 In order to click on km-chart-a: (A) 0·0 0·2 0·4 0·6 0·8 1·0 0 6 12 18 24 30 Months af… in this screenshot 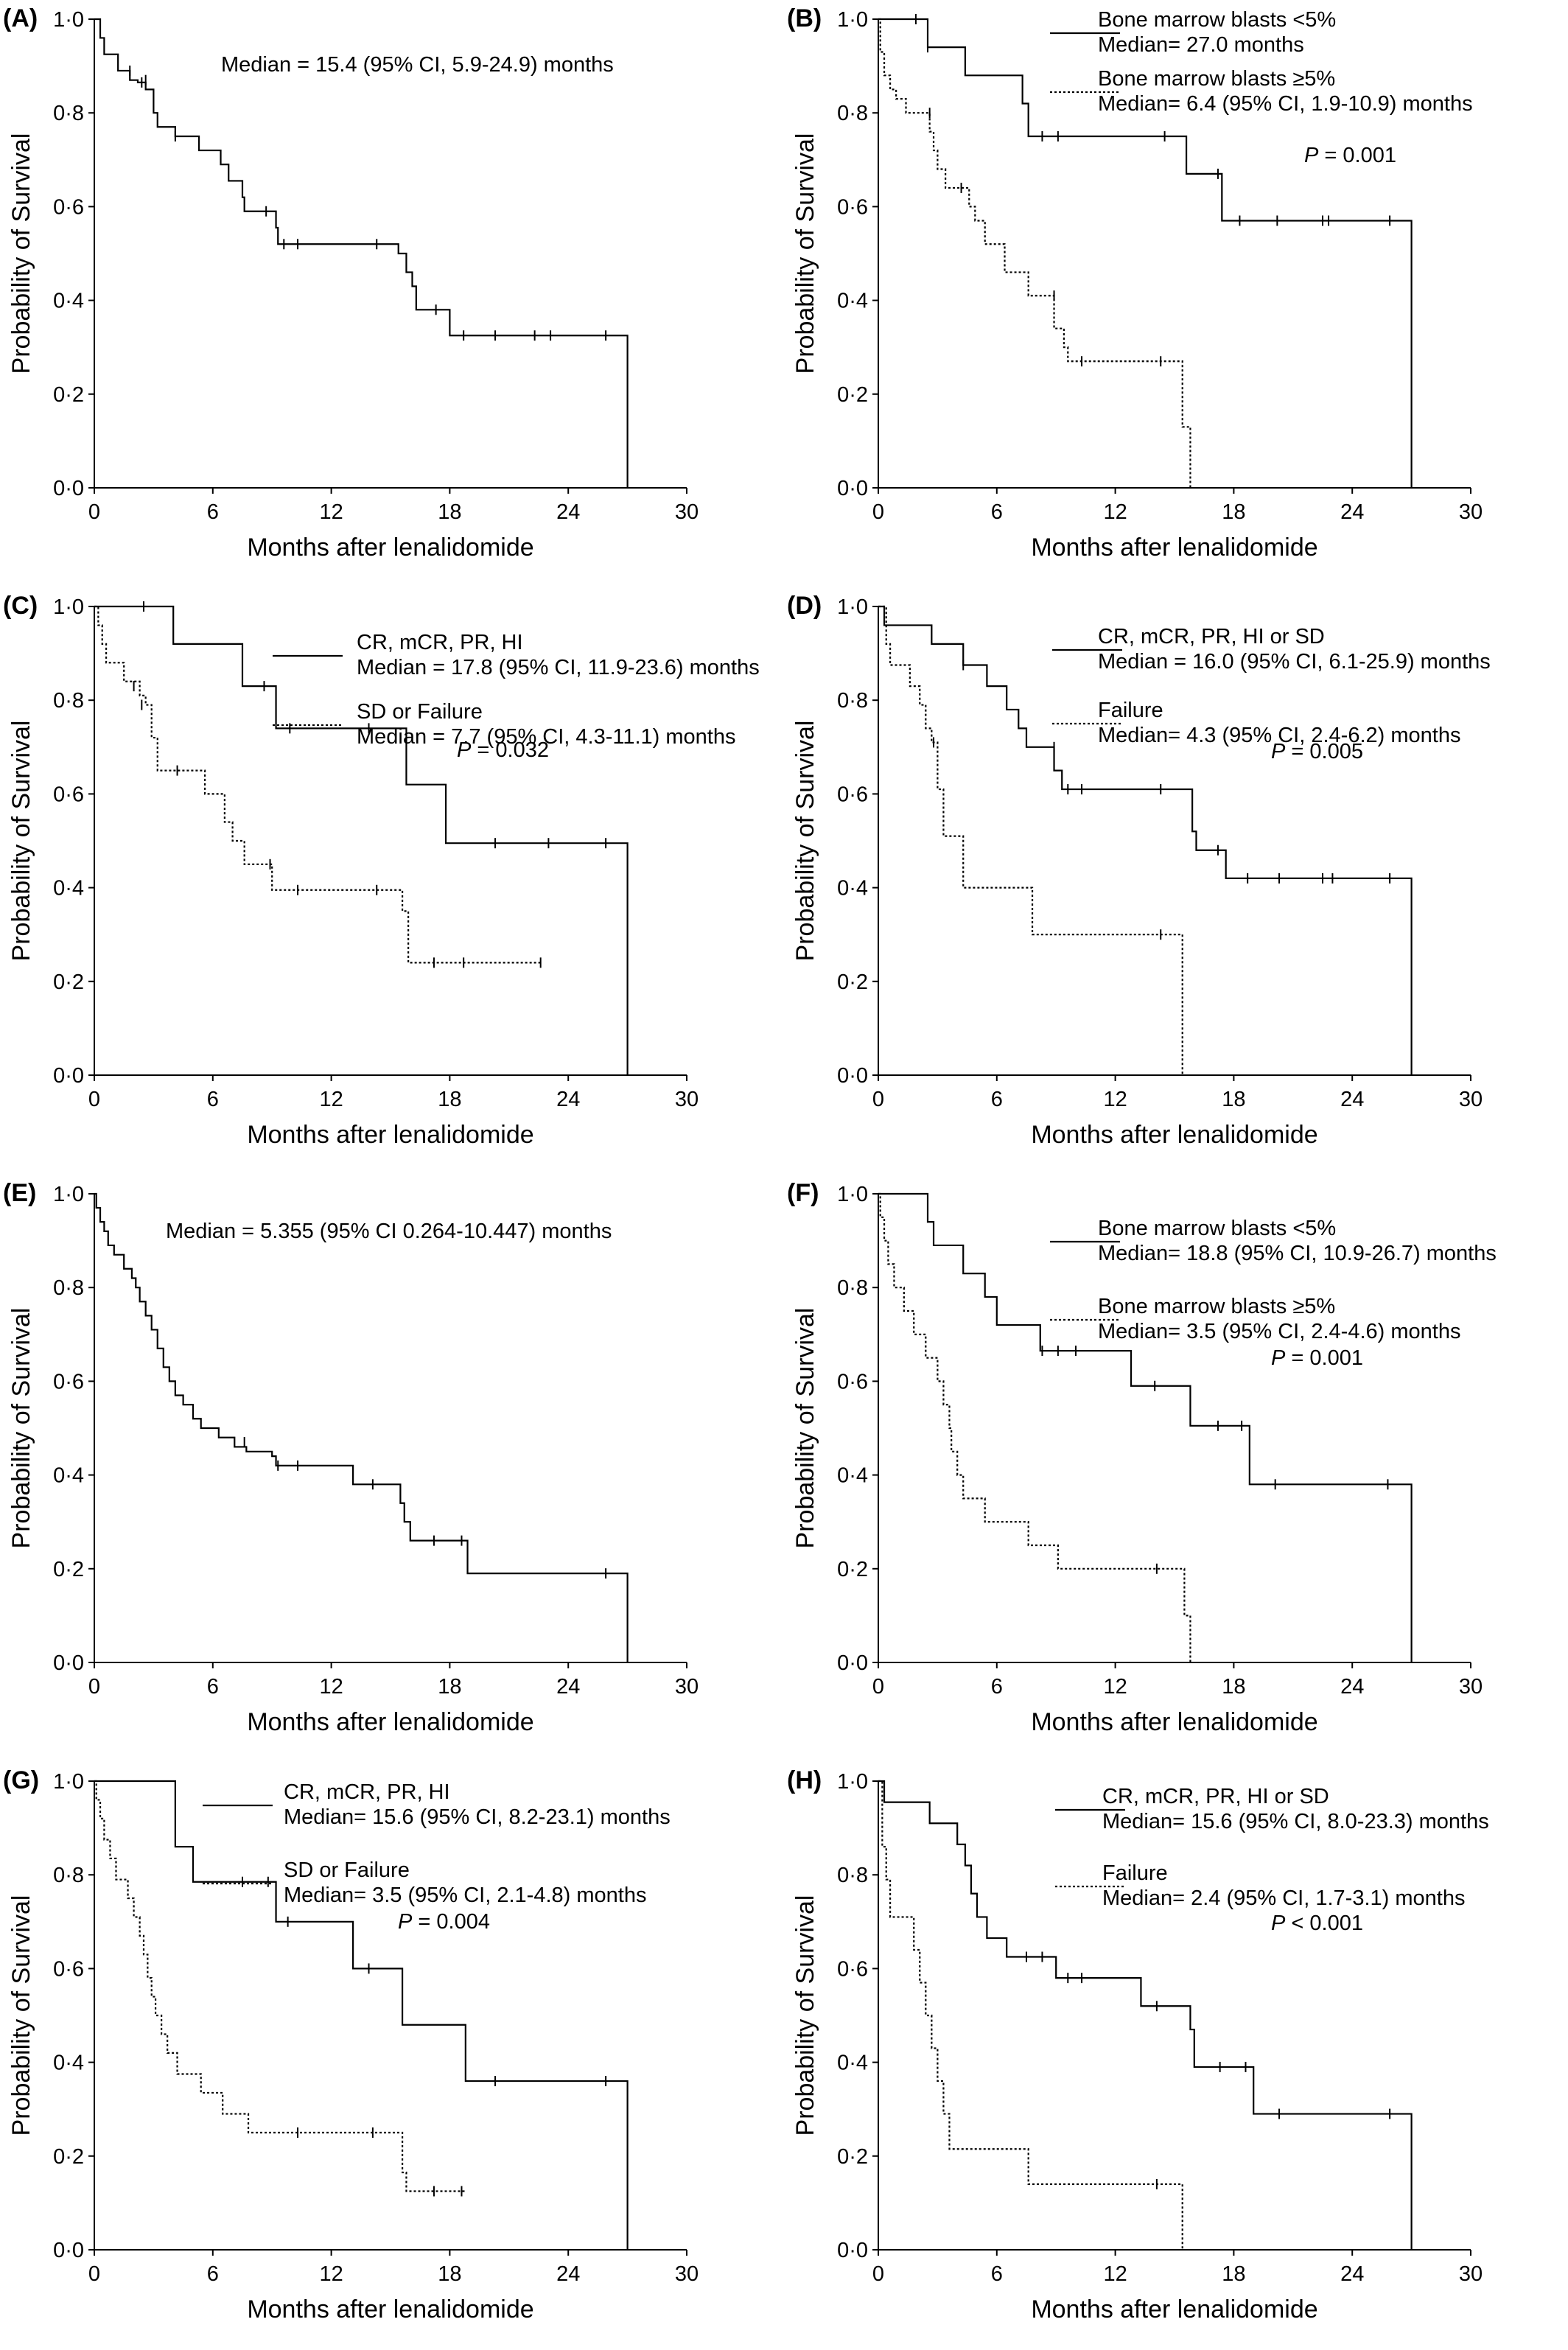, I will do `click(351, 283)`.